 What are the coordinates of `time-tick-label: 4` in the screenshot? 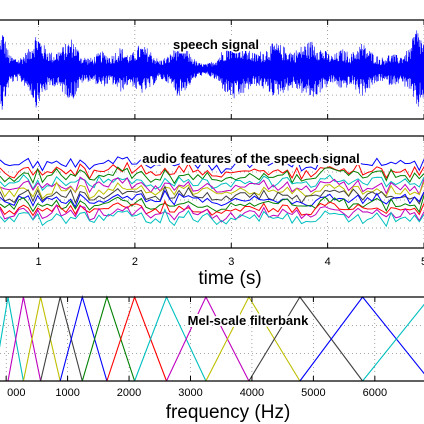 It's located at (328, 262).